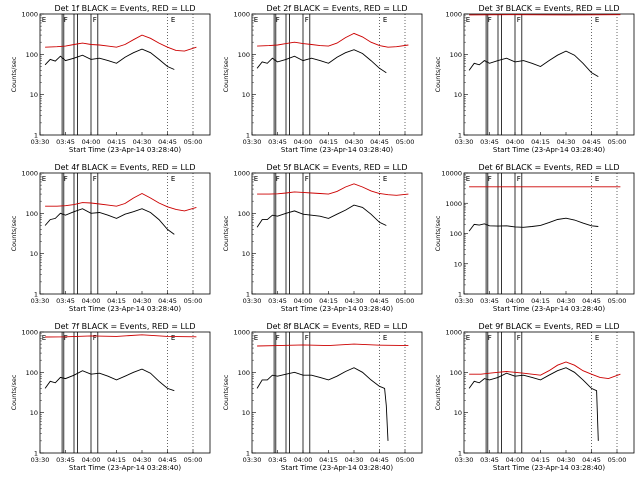 This screenshot has width=640, height=480. What do you see at coordinates (336, 167) in the screenshot?
I see `chart-title: Det 5f BLACK = Events, RED = LLD` at bounding box center [336, 167].